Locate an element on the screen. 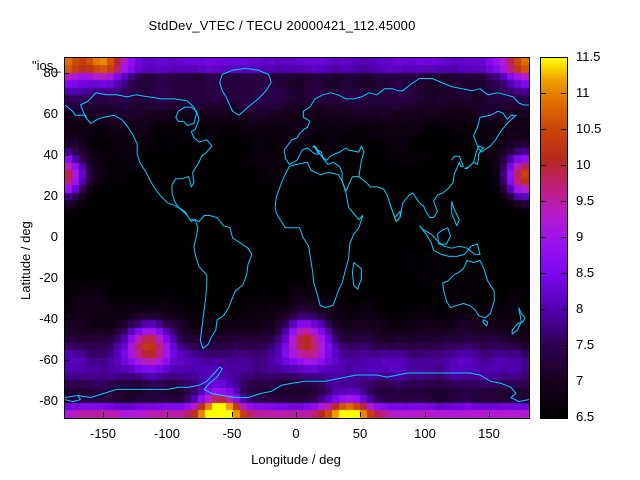 Image resolution: width=640 pixels, height=480 pixels. y-axis-tick-label: -60 is located at coordinates (48, 359).